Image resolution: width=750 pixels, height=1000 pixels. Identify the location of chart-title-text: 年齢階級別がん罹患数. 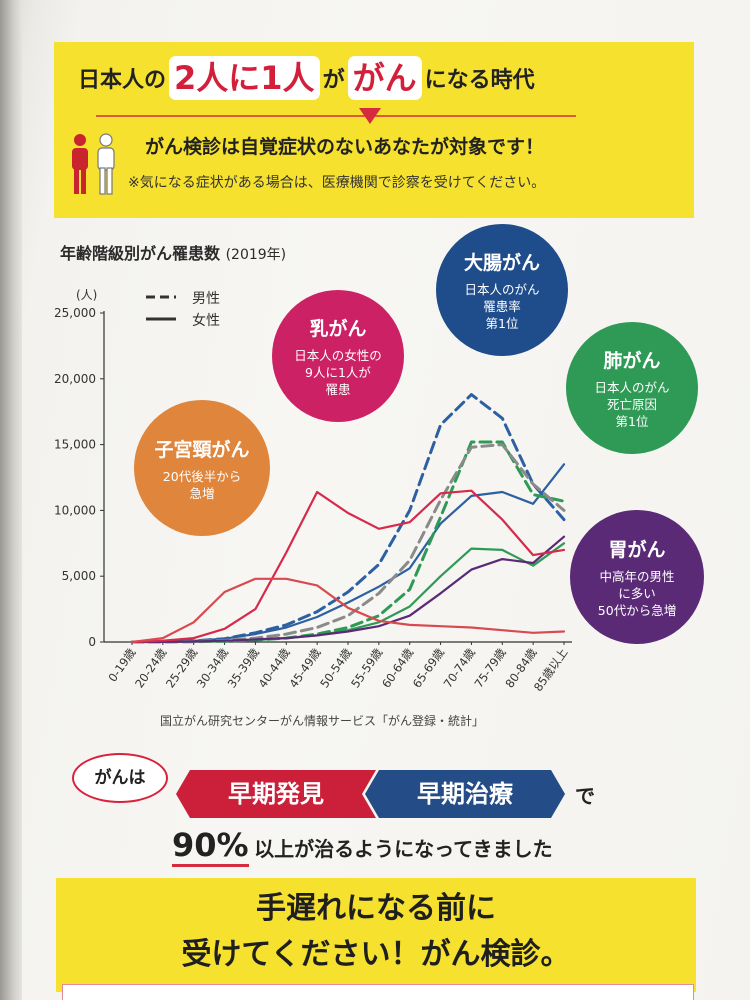
(140, 253).